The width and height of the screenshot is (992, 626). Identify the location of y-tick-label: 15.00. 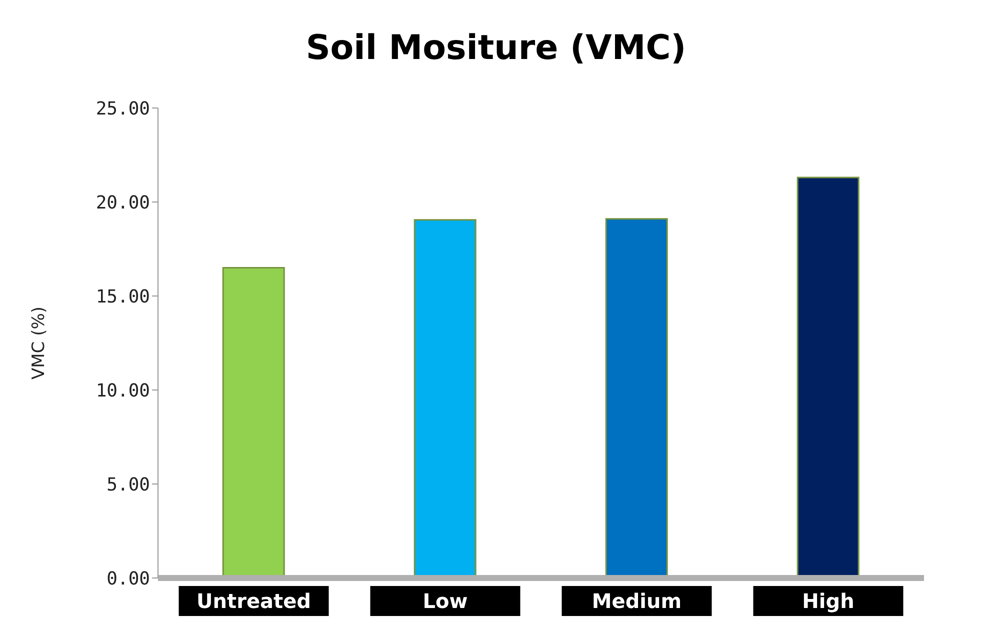
(123, 297).